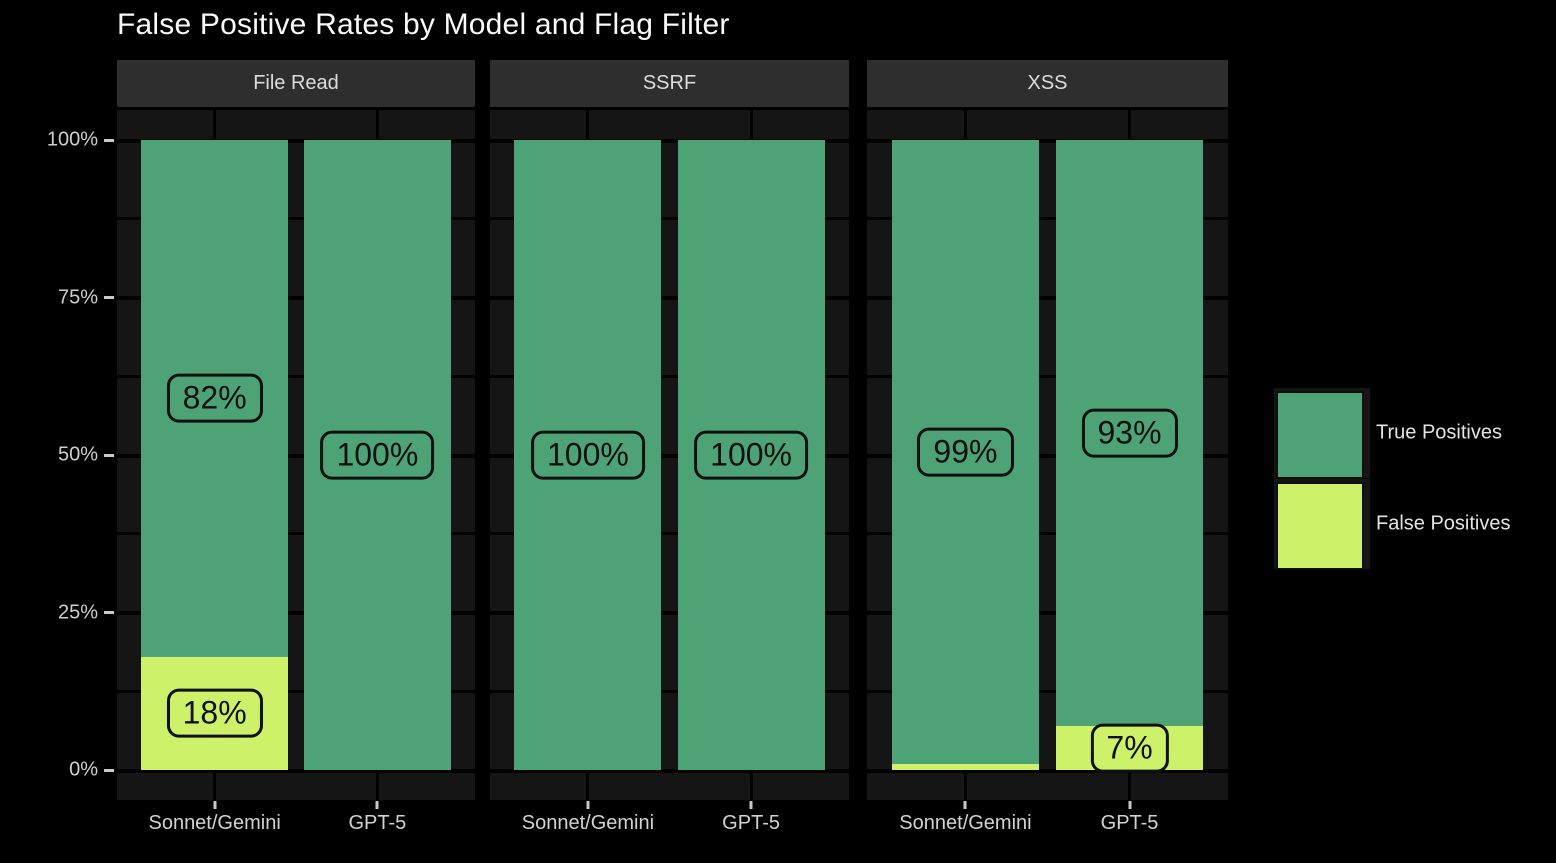 The height and width of the screenshot is (863, 1556). I want to click on facet-strip: XSS, so click(1047, 83).